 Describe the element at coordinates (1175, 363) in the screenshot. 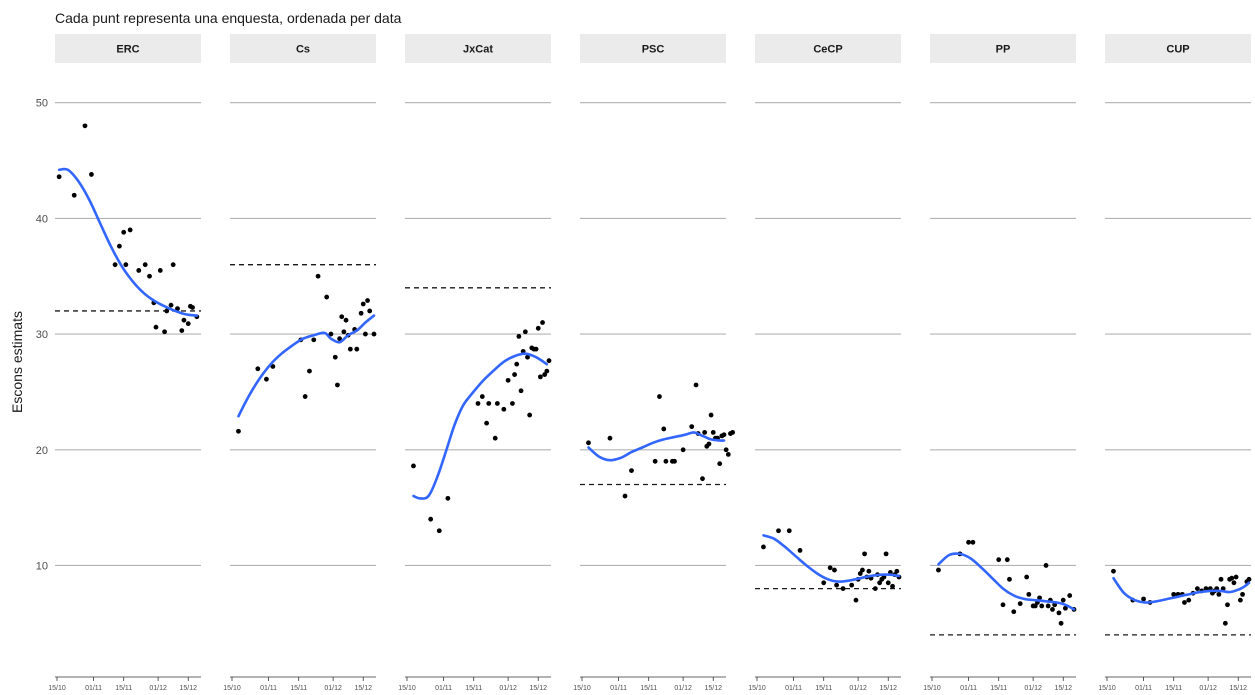

I see `facet-panel-cup: CUP 15/10 01/11 15/11 01/12 15/12` at that location.